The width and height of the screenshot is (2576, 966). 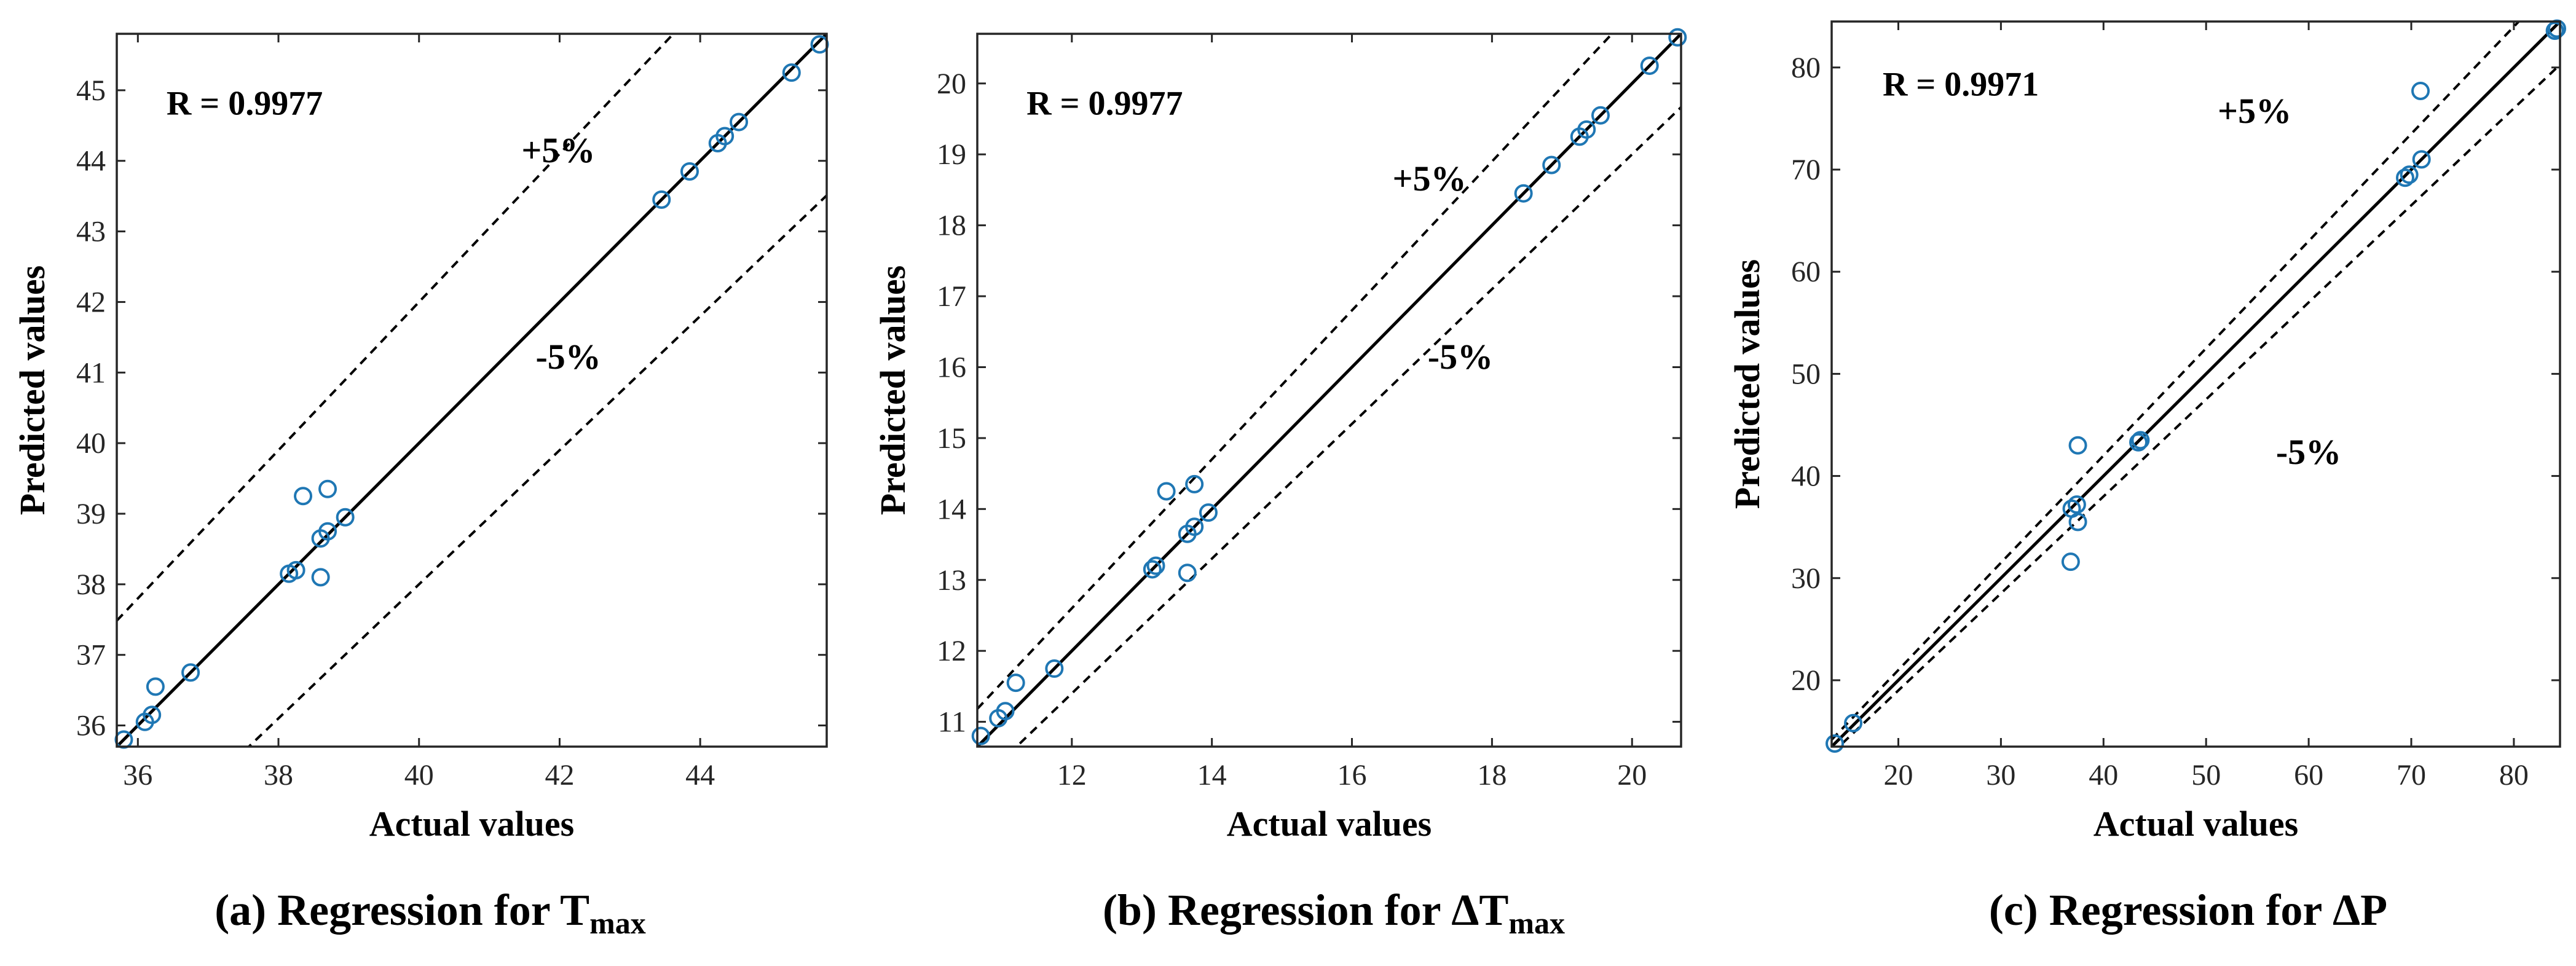 I want to click on caption-a-symbol: T, so click(x=575, y=910).